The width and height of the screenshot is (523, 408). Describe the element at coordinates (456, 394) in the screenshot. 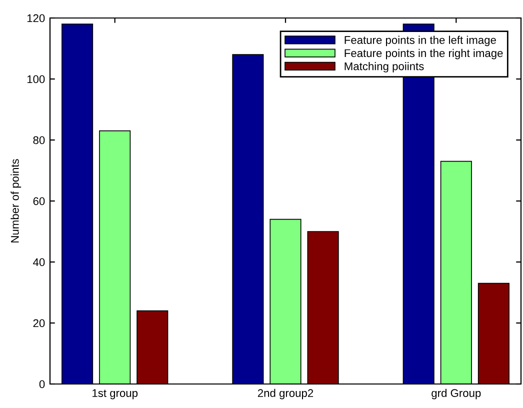

I see `x-tick-label: grd Group` at that location.